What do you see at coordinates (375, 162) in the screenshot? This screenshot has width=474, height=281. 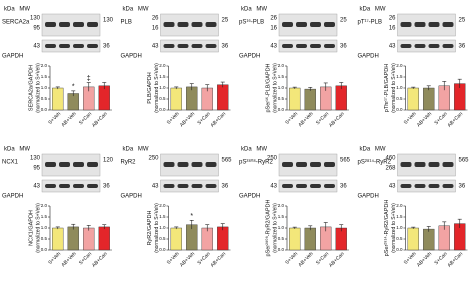 I see `blot-label: pS²⁸¹⁴-RyR2` at bounding box center [375, 162].